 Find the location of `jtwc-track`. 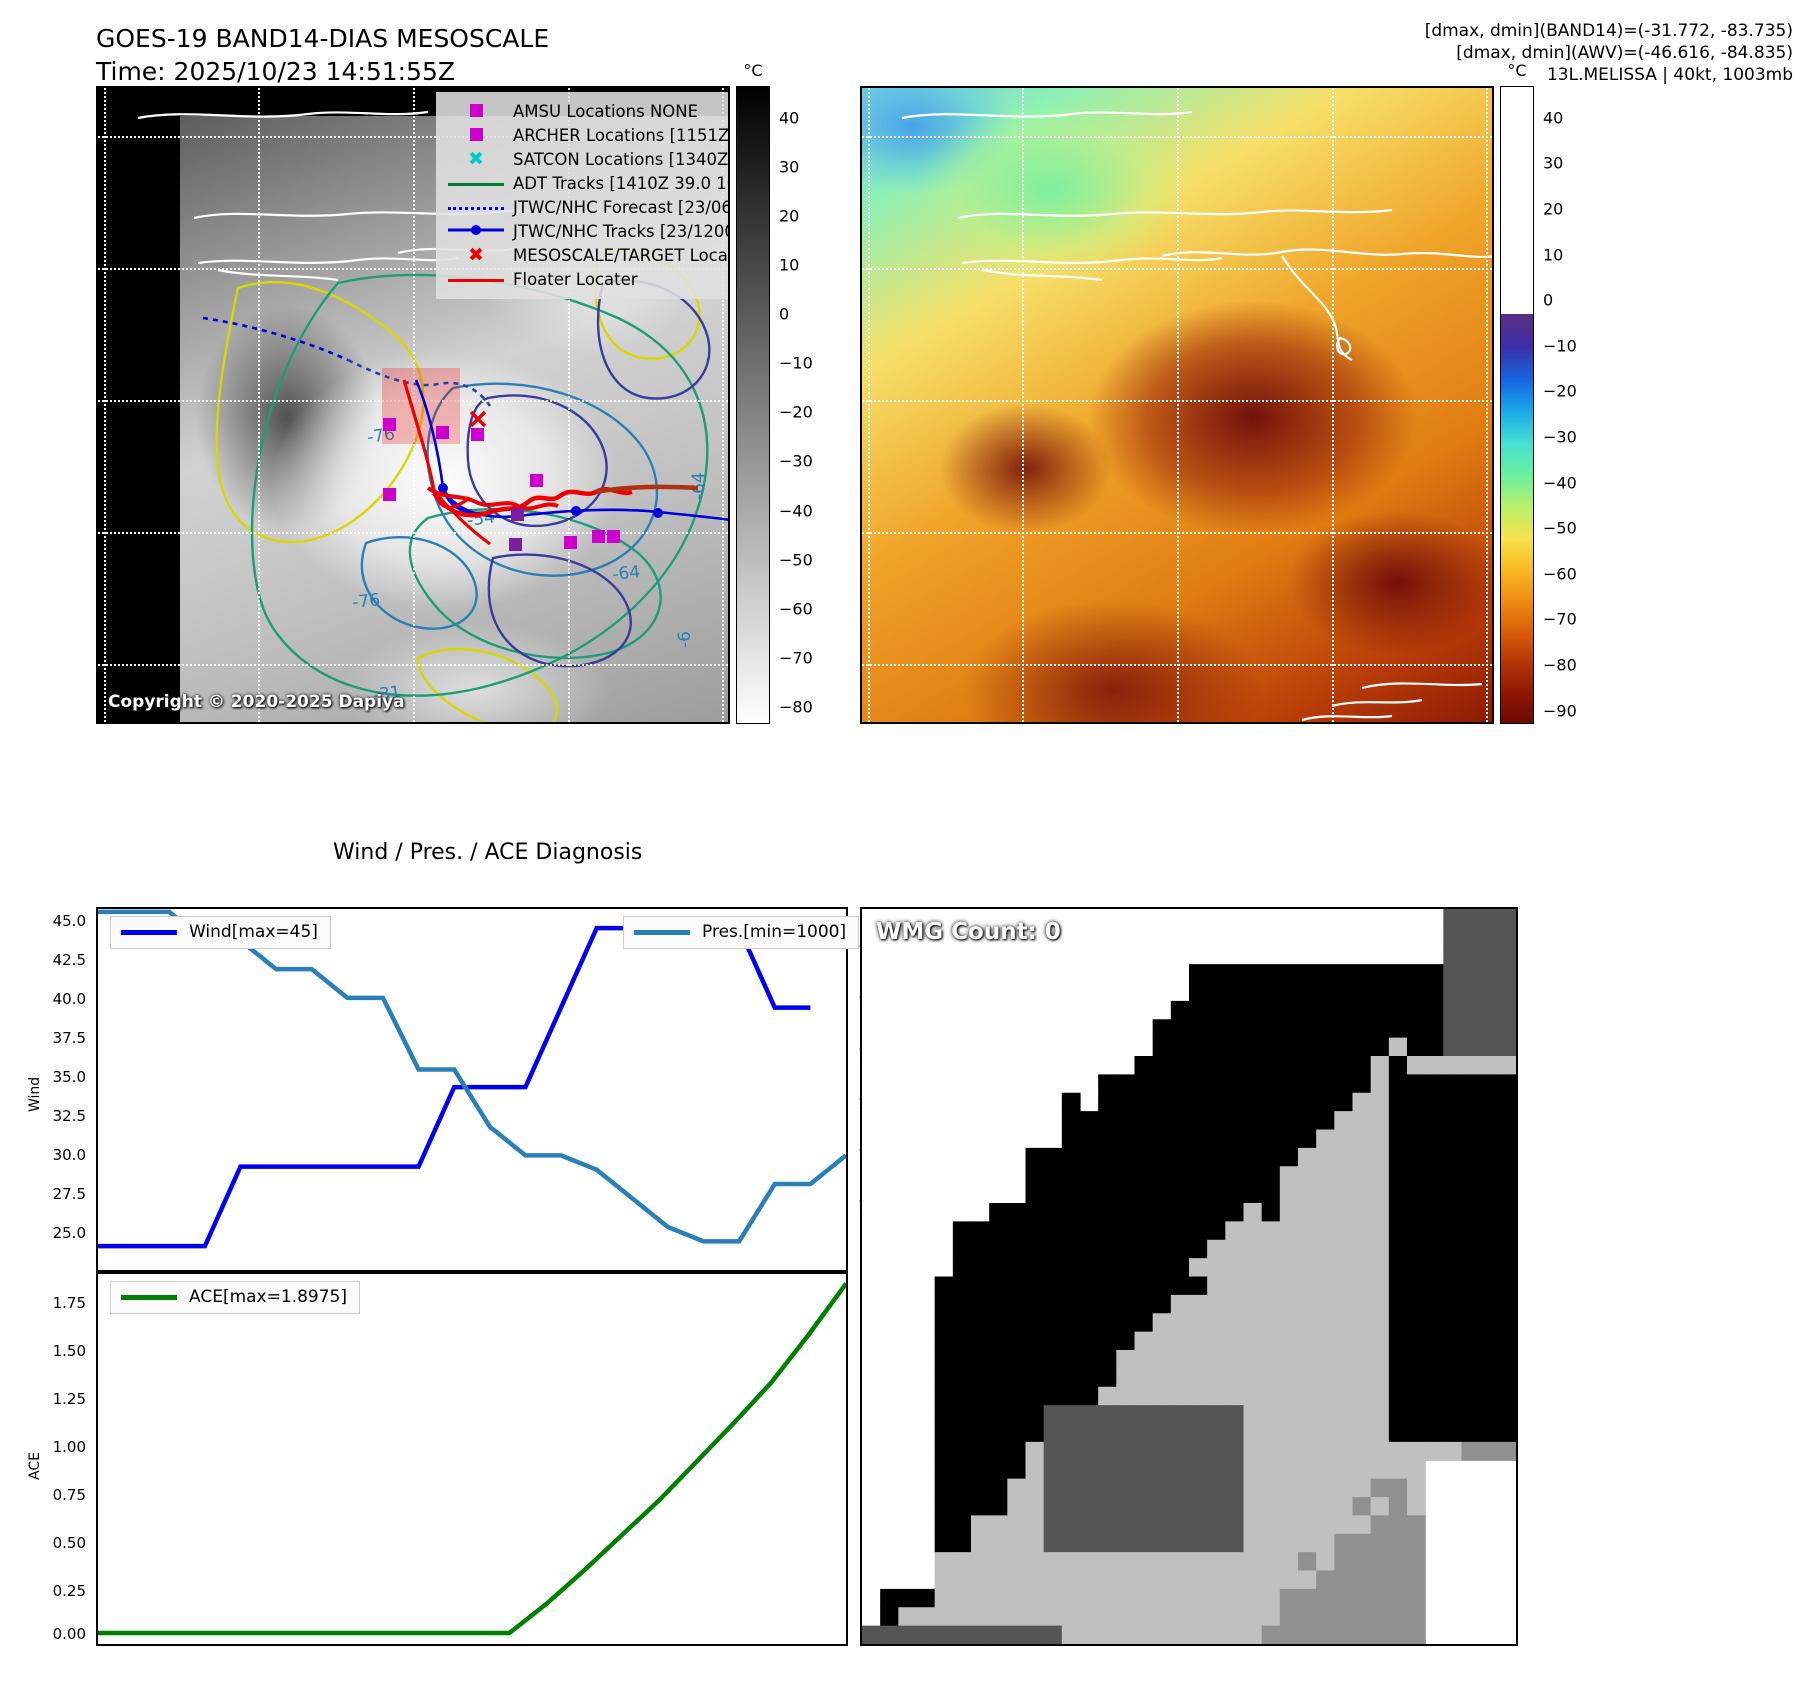

jtwc-track is located at coordinates (429, 434).